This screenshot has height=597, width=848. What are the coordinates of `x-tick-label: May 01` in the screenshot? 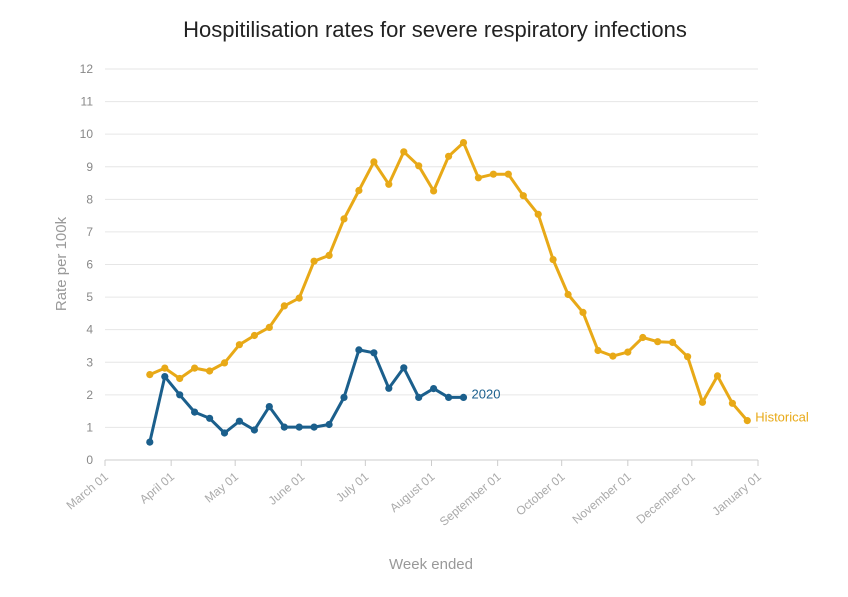 It's located at (221, 487).